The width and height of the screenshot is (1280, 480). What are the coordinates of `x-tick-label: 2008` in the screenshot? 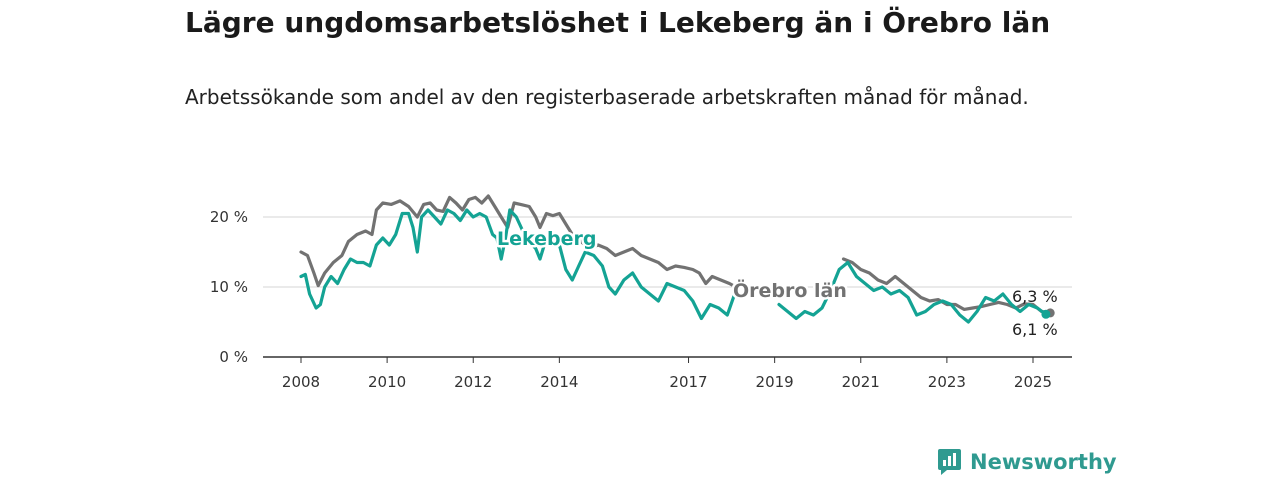 It's located at (301, 382).